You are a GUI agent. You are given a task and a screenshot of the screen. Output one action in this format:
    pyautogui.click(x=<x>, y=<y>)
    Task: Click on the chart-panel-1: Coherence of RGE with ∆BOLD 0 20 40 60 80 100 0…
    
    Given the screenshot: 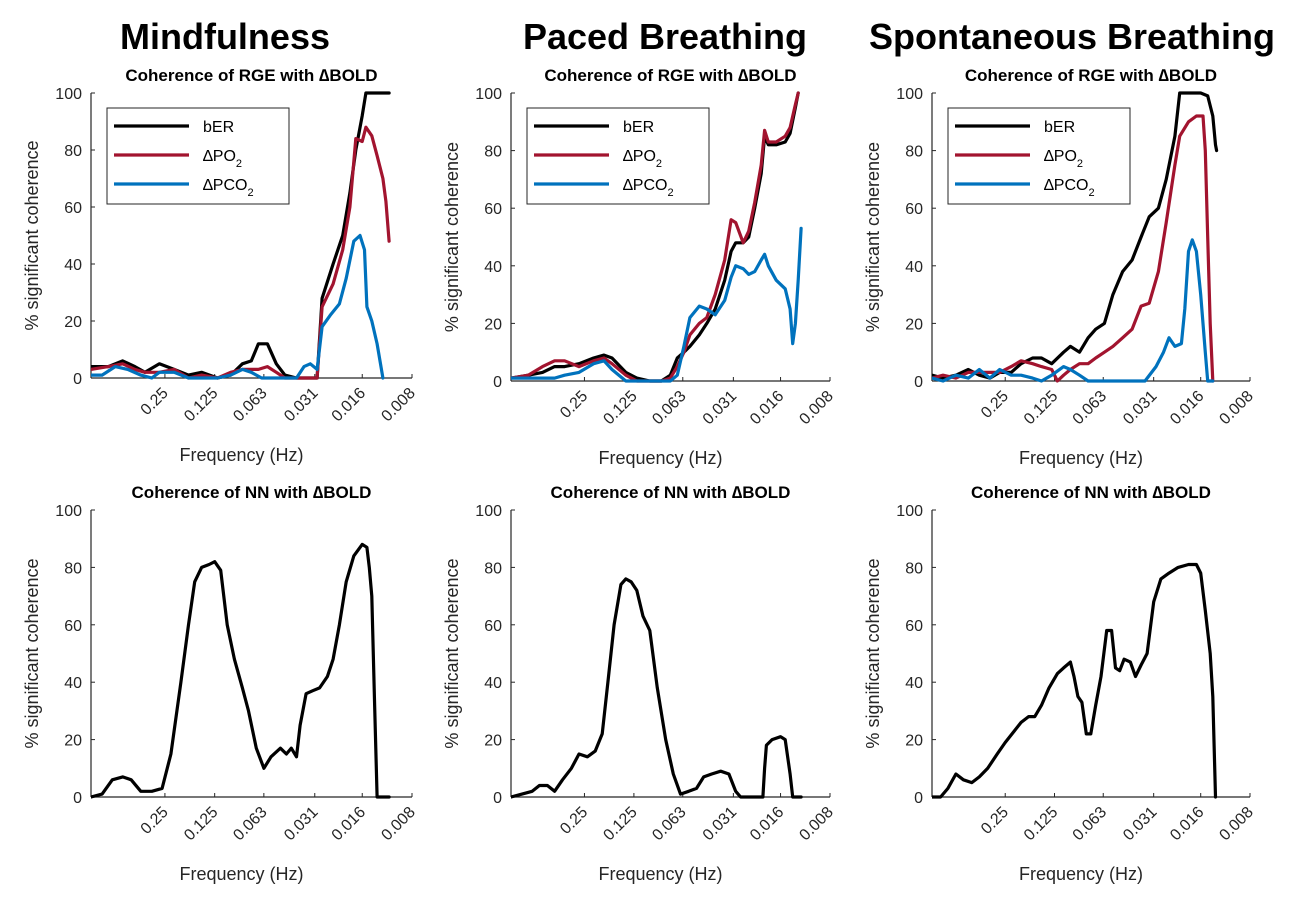 What is the action you would take?
    pyautogui.click(x=220, y=265)
    